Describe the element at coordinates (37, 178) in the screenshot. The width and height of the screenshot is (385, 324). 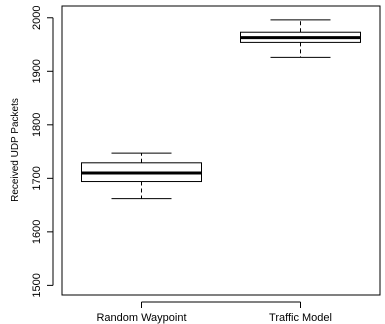
I see `y-tick-label: 1700` at that location.